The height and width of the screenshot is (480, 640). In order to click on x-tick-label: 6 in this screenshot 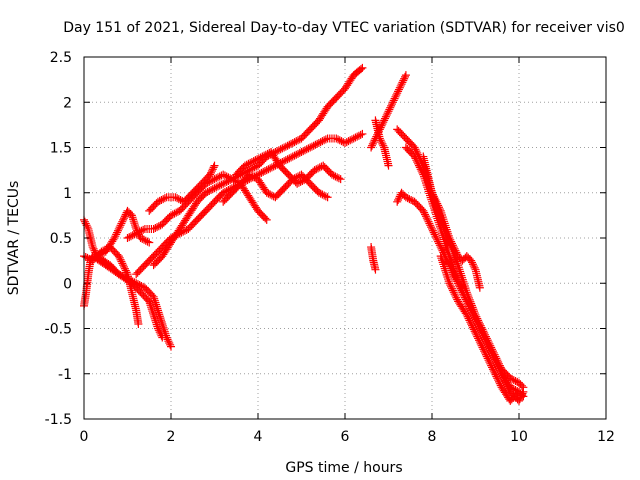, I will do `click(345, 437)`.